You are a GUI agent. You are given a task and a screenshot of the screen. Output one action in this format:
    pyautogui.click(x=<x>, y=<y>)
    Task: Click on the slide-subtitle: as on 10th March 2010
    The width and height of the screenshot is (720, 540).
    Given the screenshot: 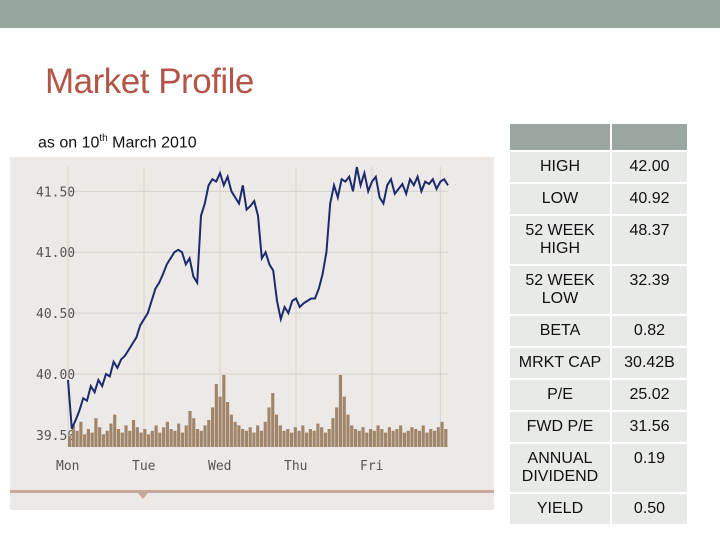 What is the action you would take?
    pyautogui.click(x=117, y=142)
    